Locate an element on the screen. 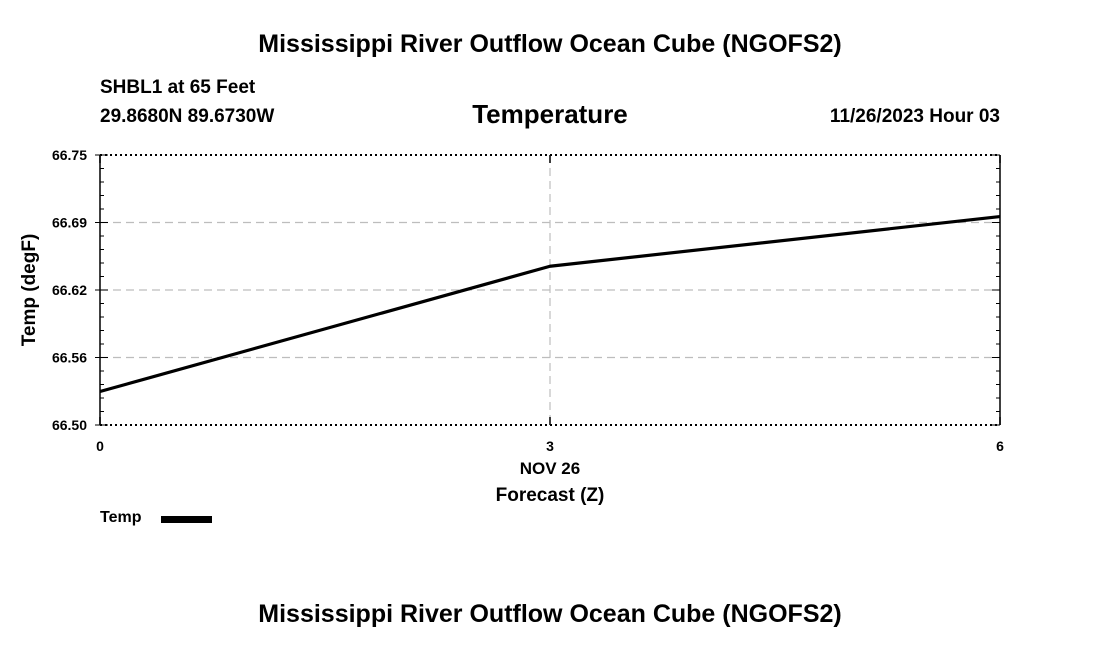 This screenshot has width=1100, height=650. x-tick-label: 3 is located at coordinates (550, 446).